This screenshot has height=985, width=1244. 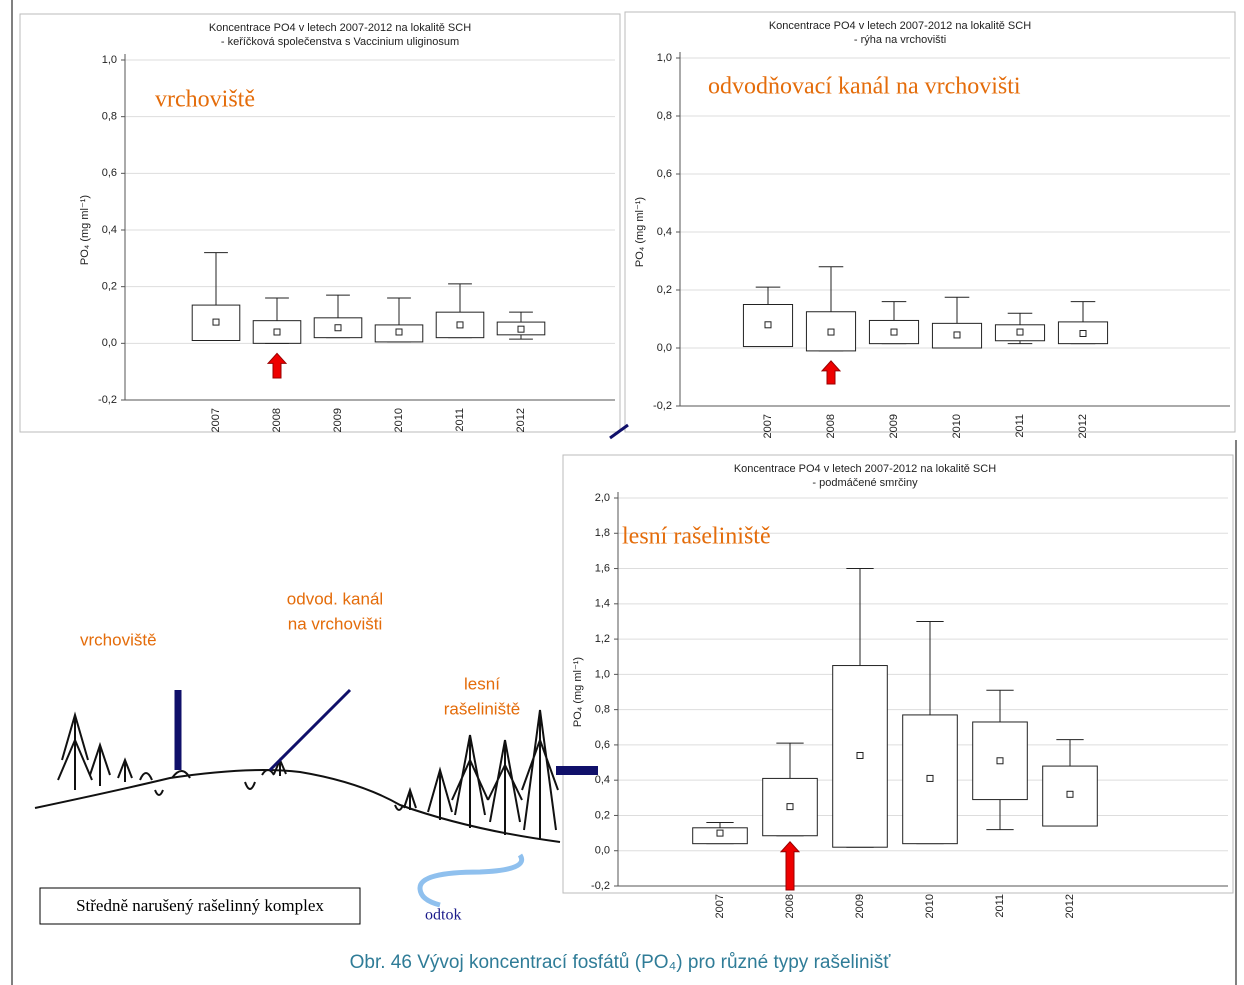 I want to click on landscape, so click(x=297, y=776).